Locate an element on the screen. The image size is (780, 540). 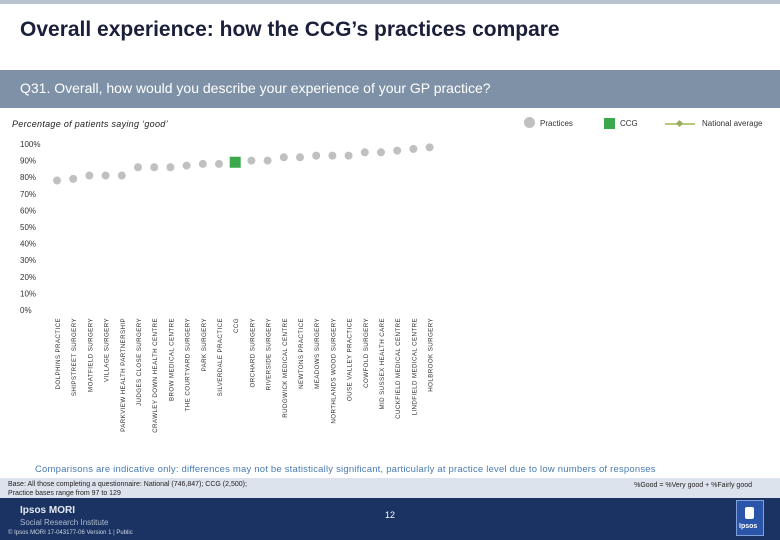
brand-name: Ipsos MORI is located at coordinates (48, 510).